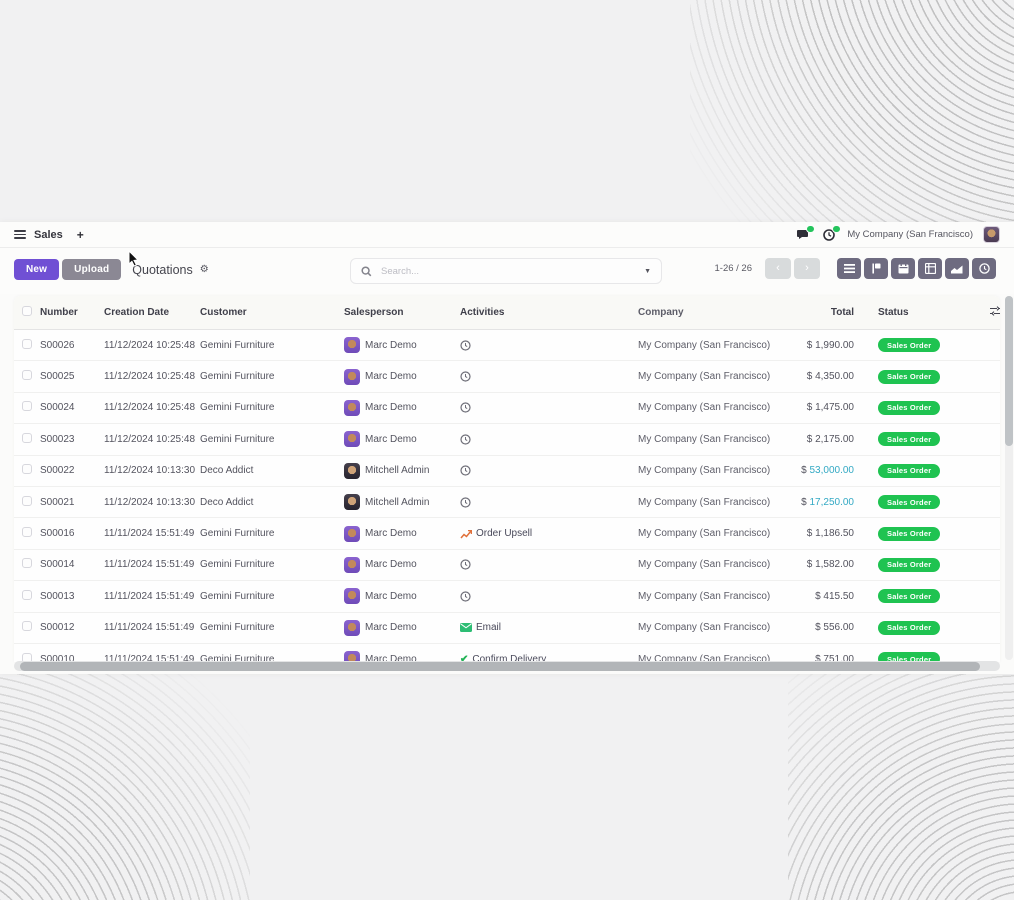 Image resolution: width=1014 pixels, height=900 pixels. I want to click on row-number: S00024, so click(57, 408).